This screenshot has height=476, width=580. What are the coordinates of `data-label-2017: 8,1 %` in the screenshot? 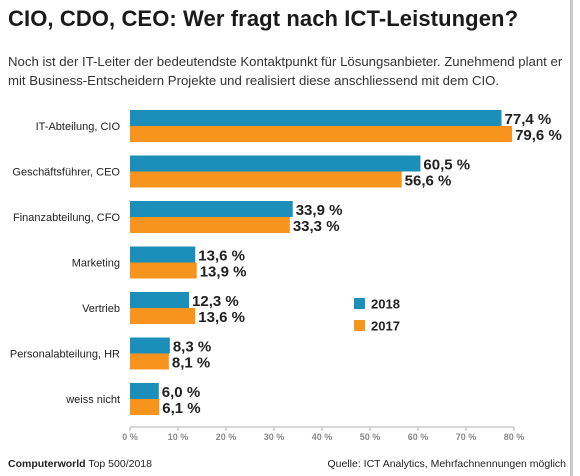 It's located at (191, 363).